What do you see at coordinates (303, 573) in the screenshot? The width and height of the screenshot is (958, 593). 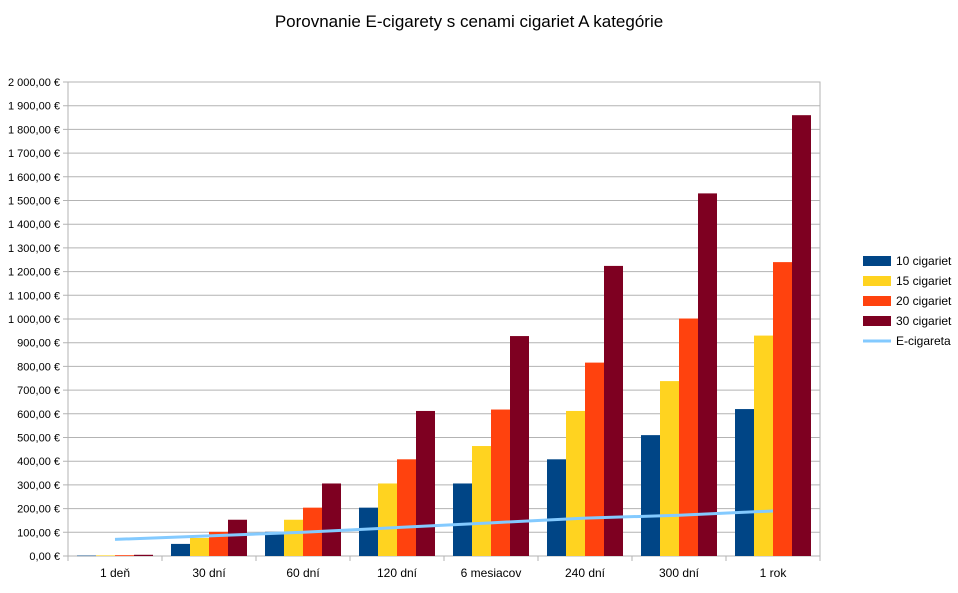 I see `x-tick-label: 60 dní` at bounding box center [303, 573].